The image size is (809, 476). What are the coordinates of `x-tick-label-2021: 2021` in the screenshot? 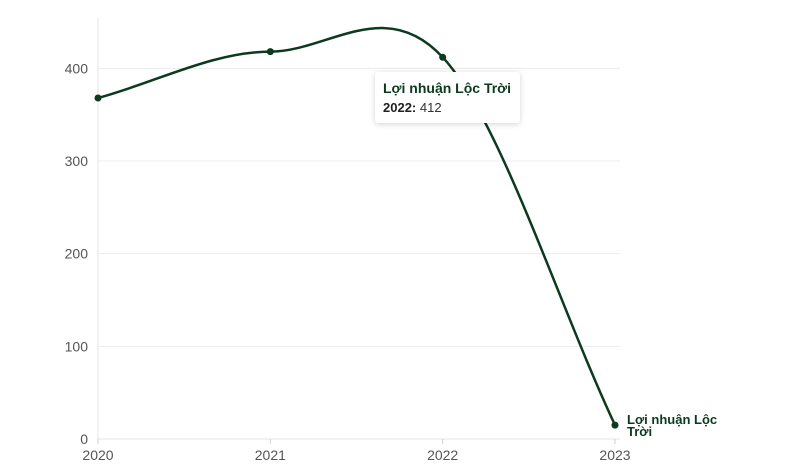 It's located at (270, 455).